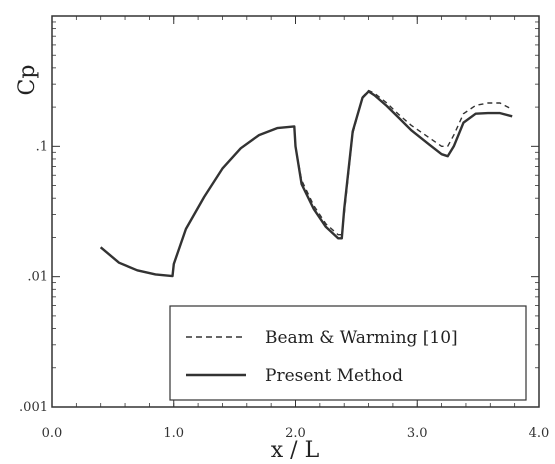 This screenshot has height=464, width=555. I want to click on y-tick-label: .001, so click(33, 407).